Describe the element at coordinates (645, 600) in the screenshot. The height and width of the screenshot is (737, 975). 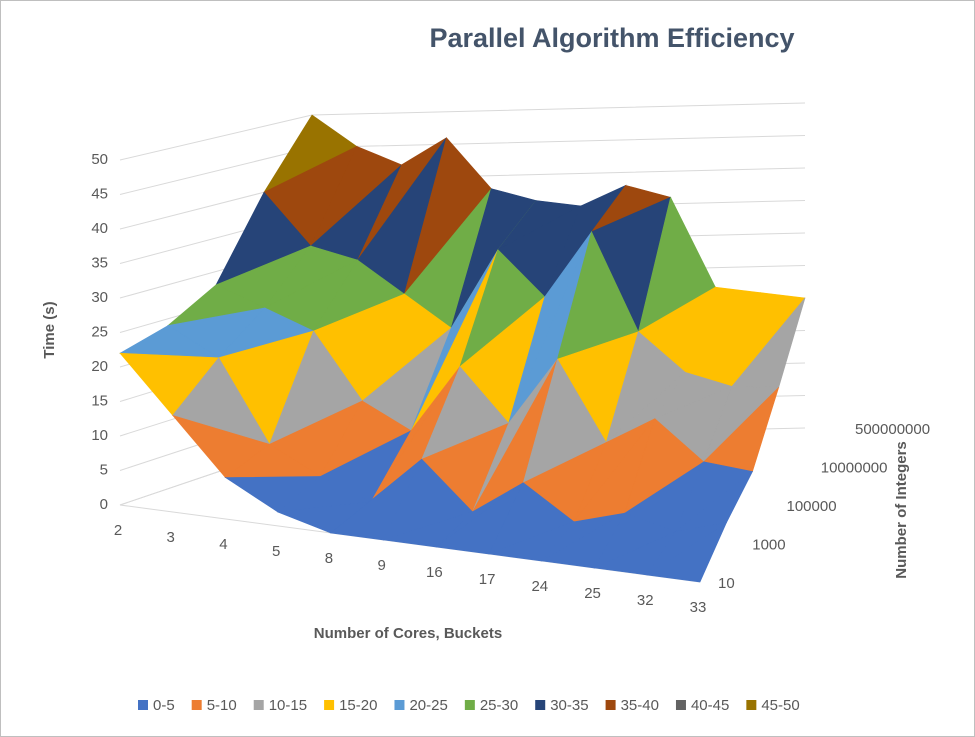
I see `x-tick-label: 32` at that location.